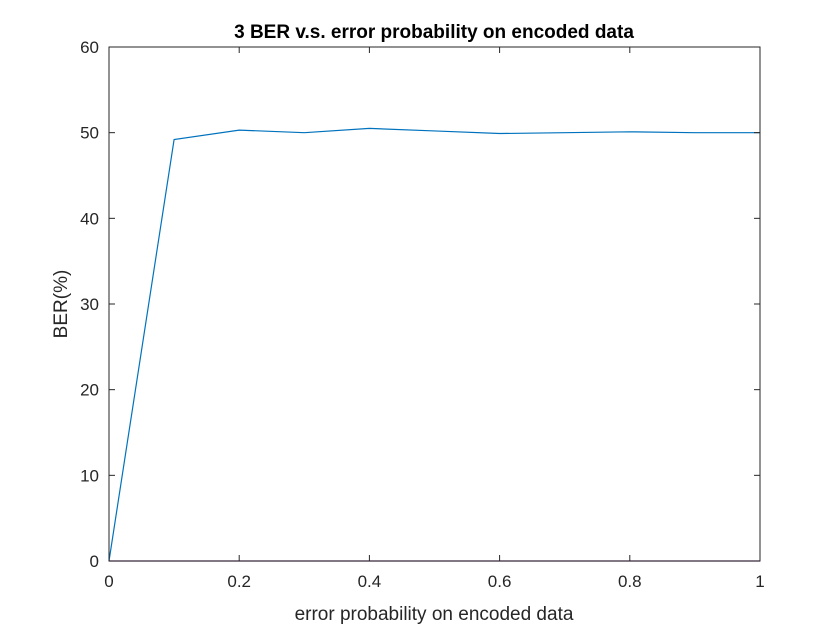 This screenshot has height=630, width=840. Describe the element at coordinates (239, 581) in the screenshot. I see `x-tick-label: 0.2` at that location.